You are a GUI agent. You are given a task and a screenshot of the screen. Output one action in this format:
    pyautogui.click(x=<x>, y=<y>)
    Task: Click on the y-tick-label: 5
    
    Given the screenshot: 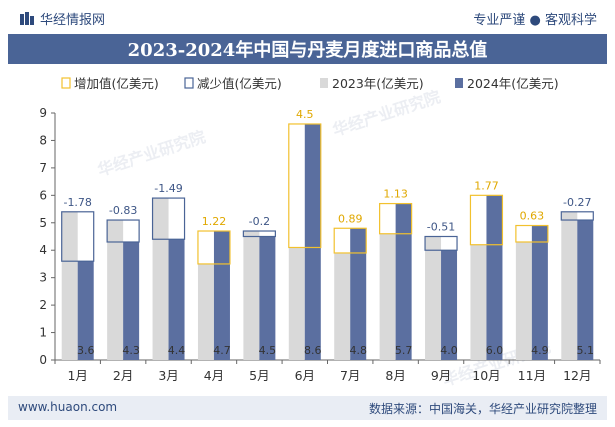 What is the action you would take?
    pyautogui.click(x=43, y=223)
    